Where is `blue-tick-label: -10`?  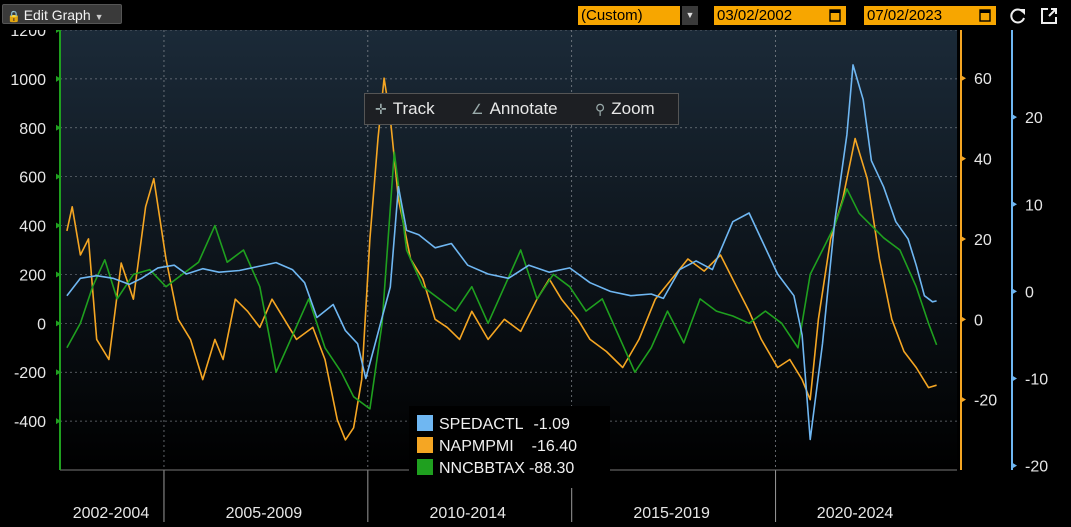 blue-tick-label: -10 is located at coordinates (1036, 380).